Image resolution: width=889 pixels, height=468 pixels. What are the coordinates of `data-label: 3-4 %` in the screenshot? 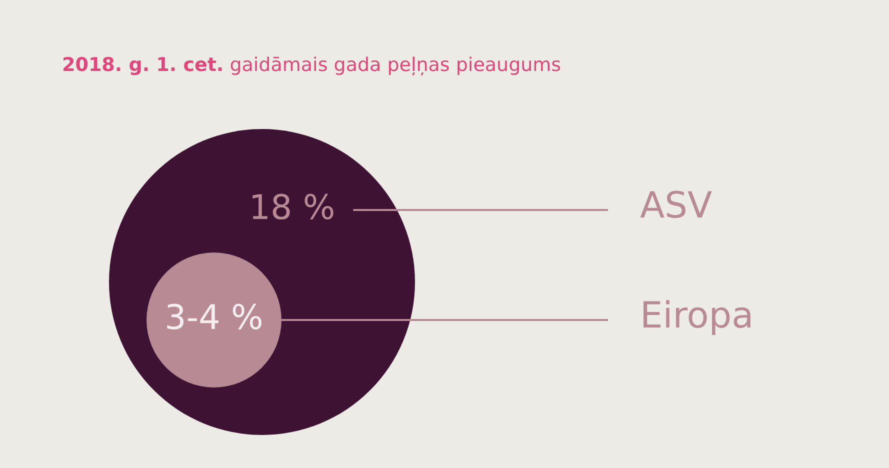 It's located at (214, 318).